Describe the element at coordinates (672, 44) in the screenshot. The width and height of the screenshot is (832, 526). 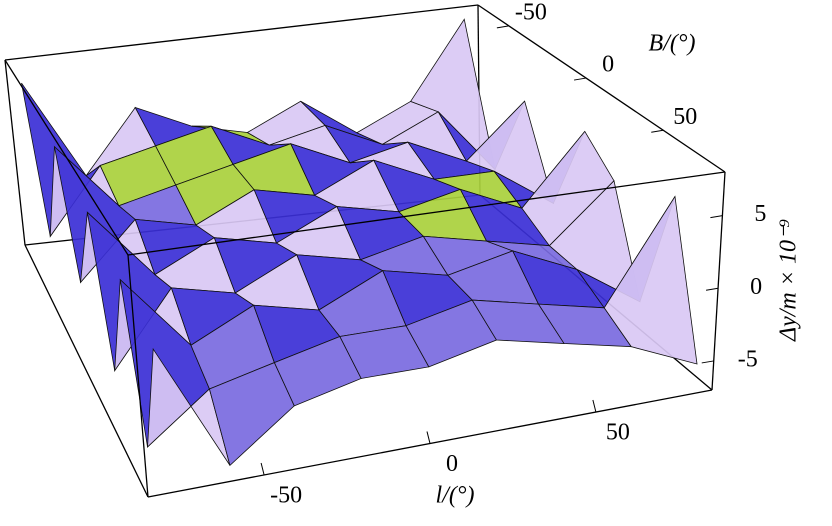
I see `y-axis-label: B/(°)` at that location.